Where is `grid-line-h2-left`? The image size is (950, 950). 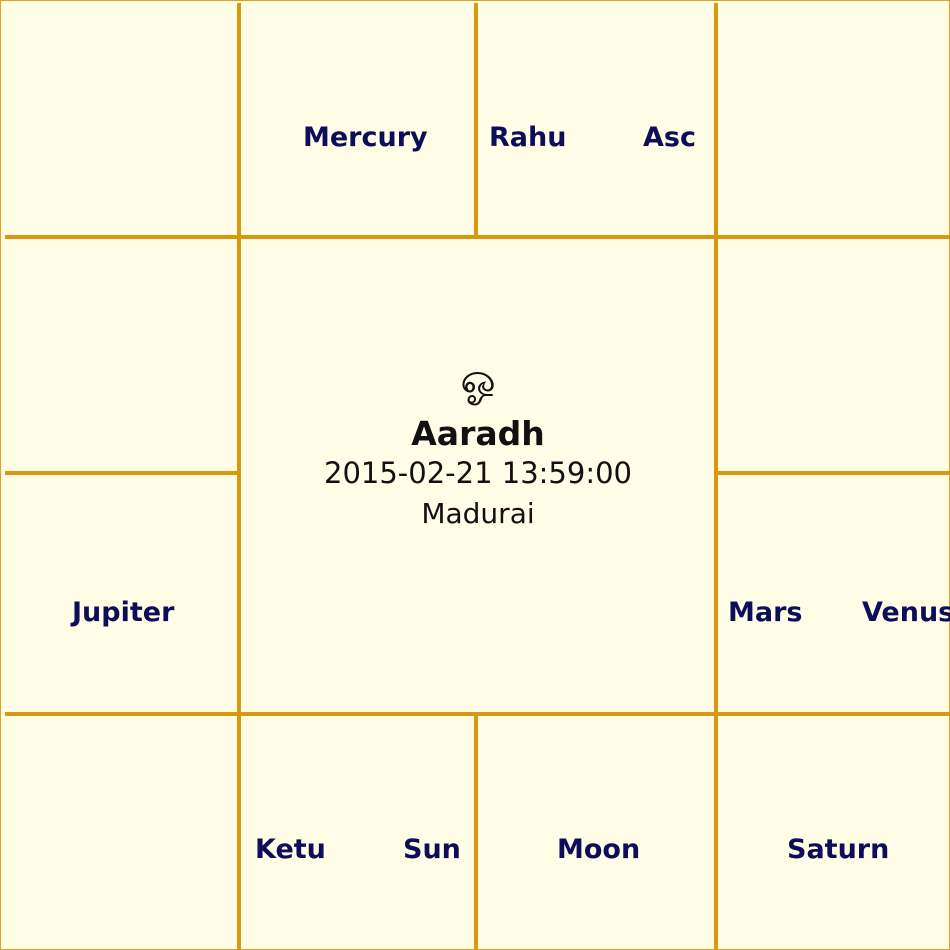
grid-line-h2-left is located at coordinates (122, 473).